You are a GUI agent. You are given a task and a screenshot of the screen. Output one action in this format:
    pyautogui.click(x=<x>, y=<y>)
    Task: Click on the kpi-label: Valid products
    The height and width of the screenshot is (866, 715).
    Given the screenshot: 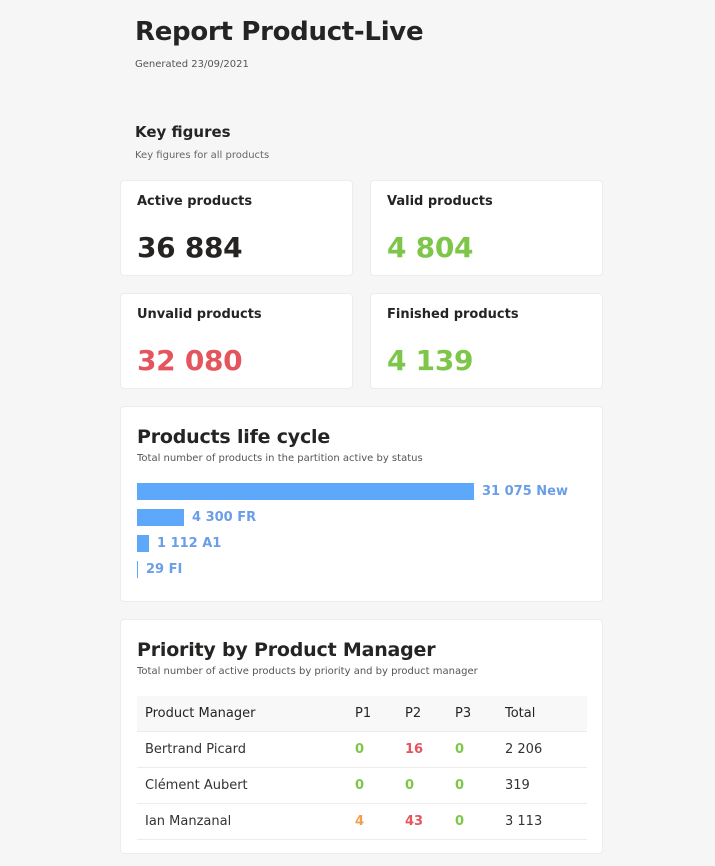 What is the action you would take?
    pyautogui.click(x=440, y=201)
    